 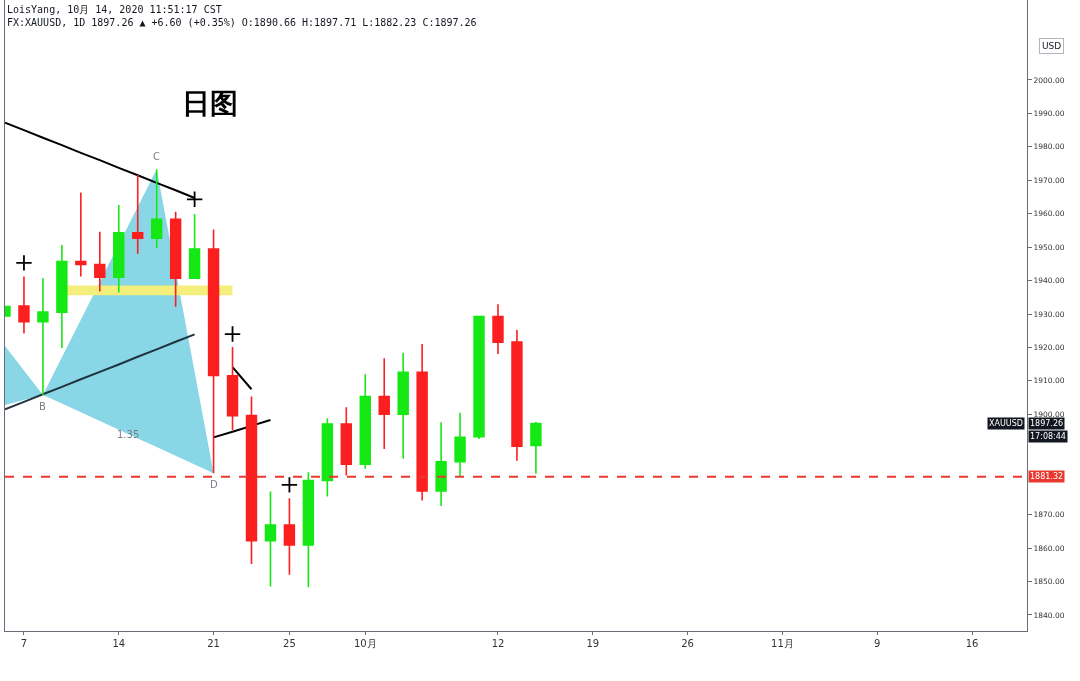 What do you see at coordinates (156, 156) in the screenshot?
I see `annotation: C` at bounding box center [156, 156].